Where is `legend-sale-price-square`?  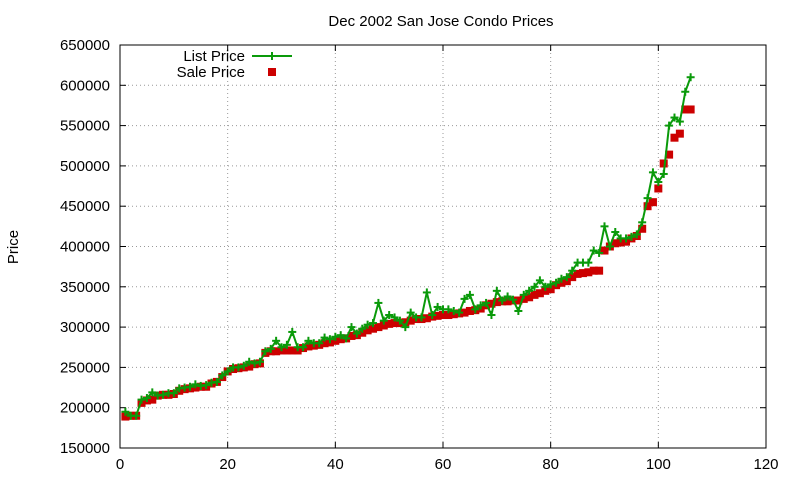 legend-sale-price-square is located at coordinates (272, 72).